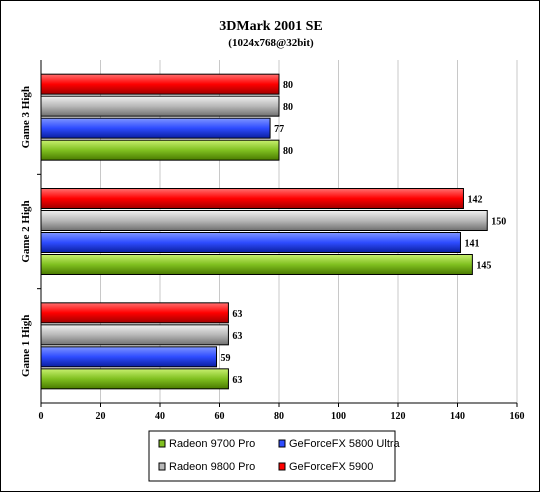  Describe the element at coordinates (331, 467) in the screenshot. I see `legend-label: GeForceFX 5900` at that location.